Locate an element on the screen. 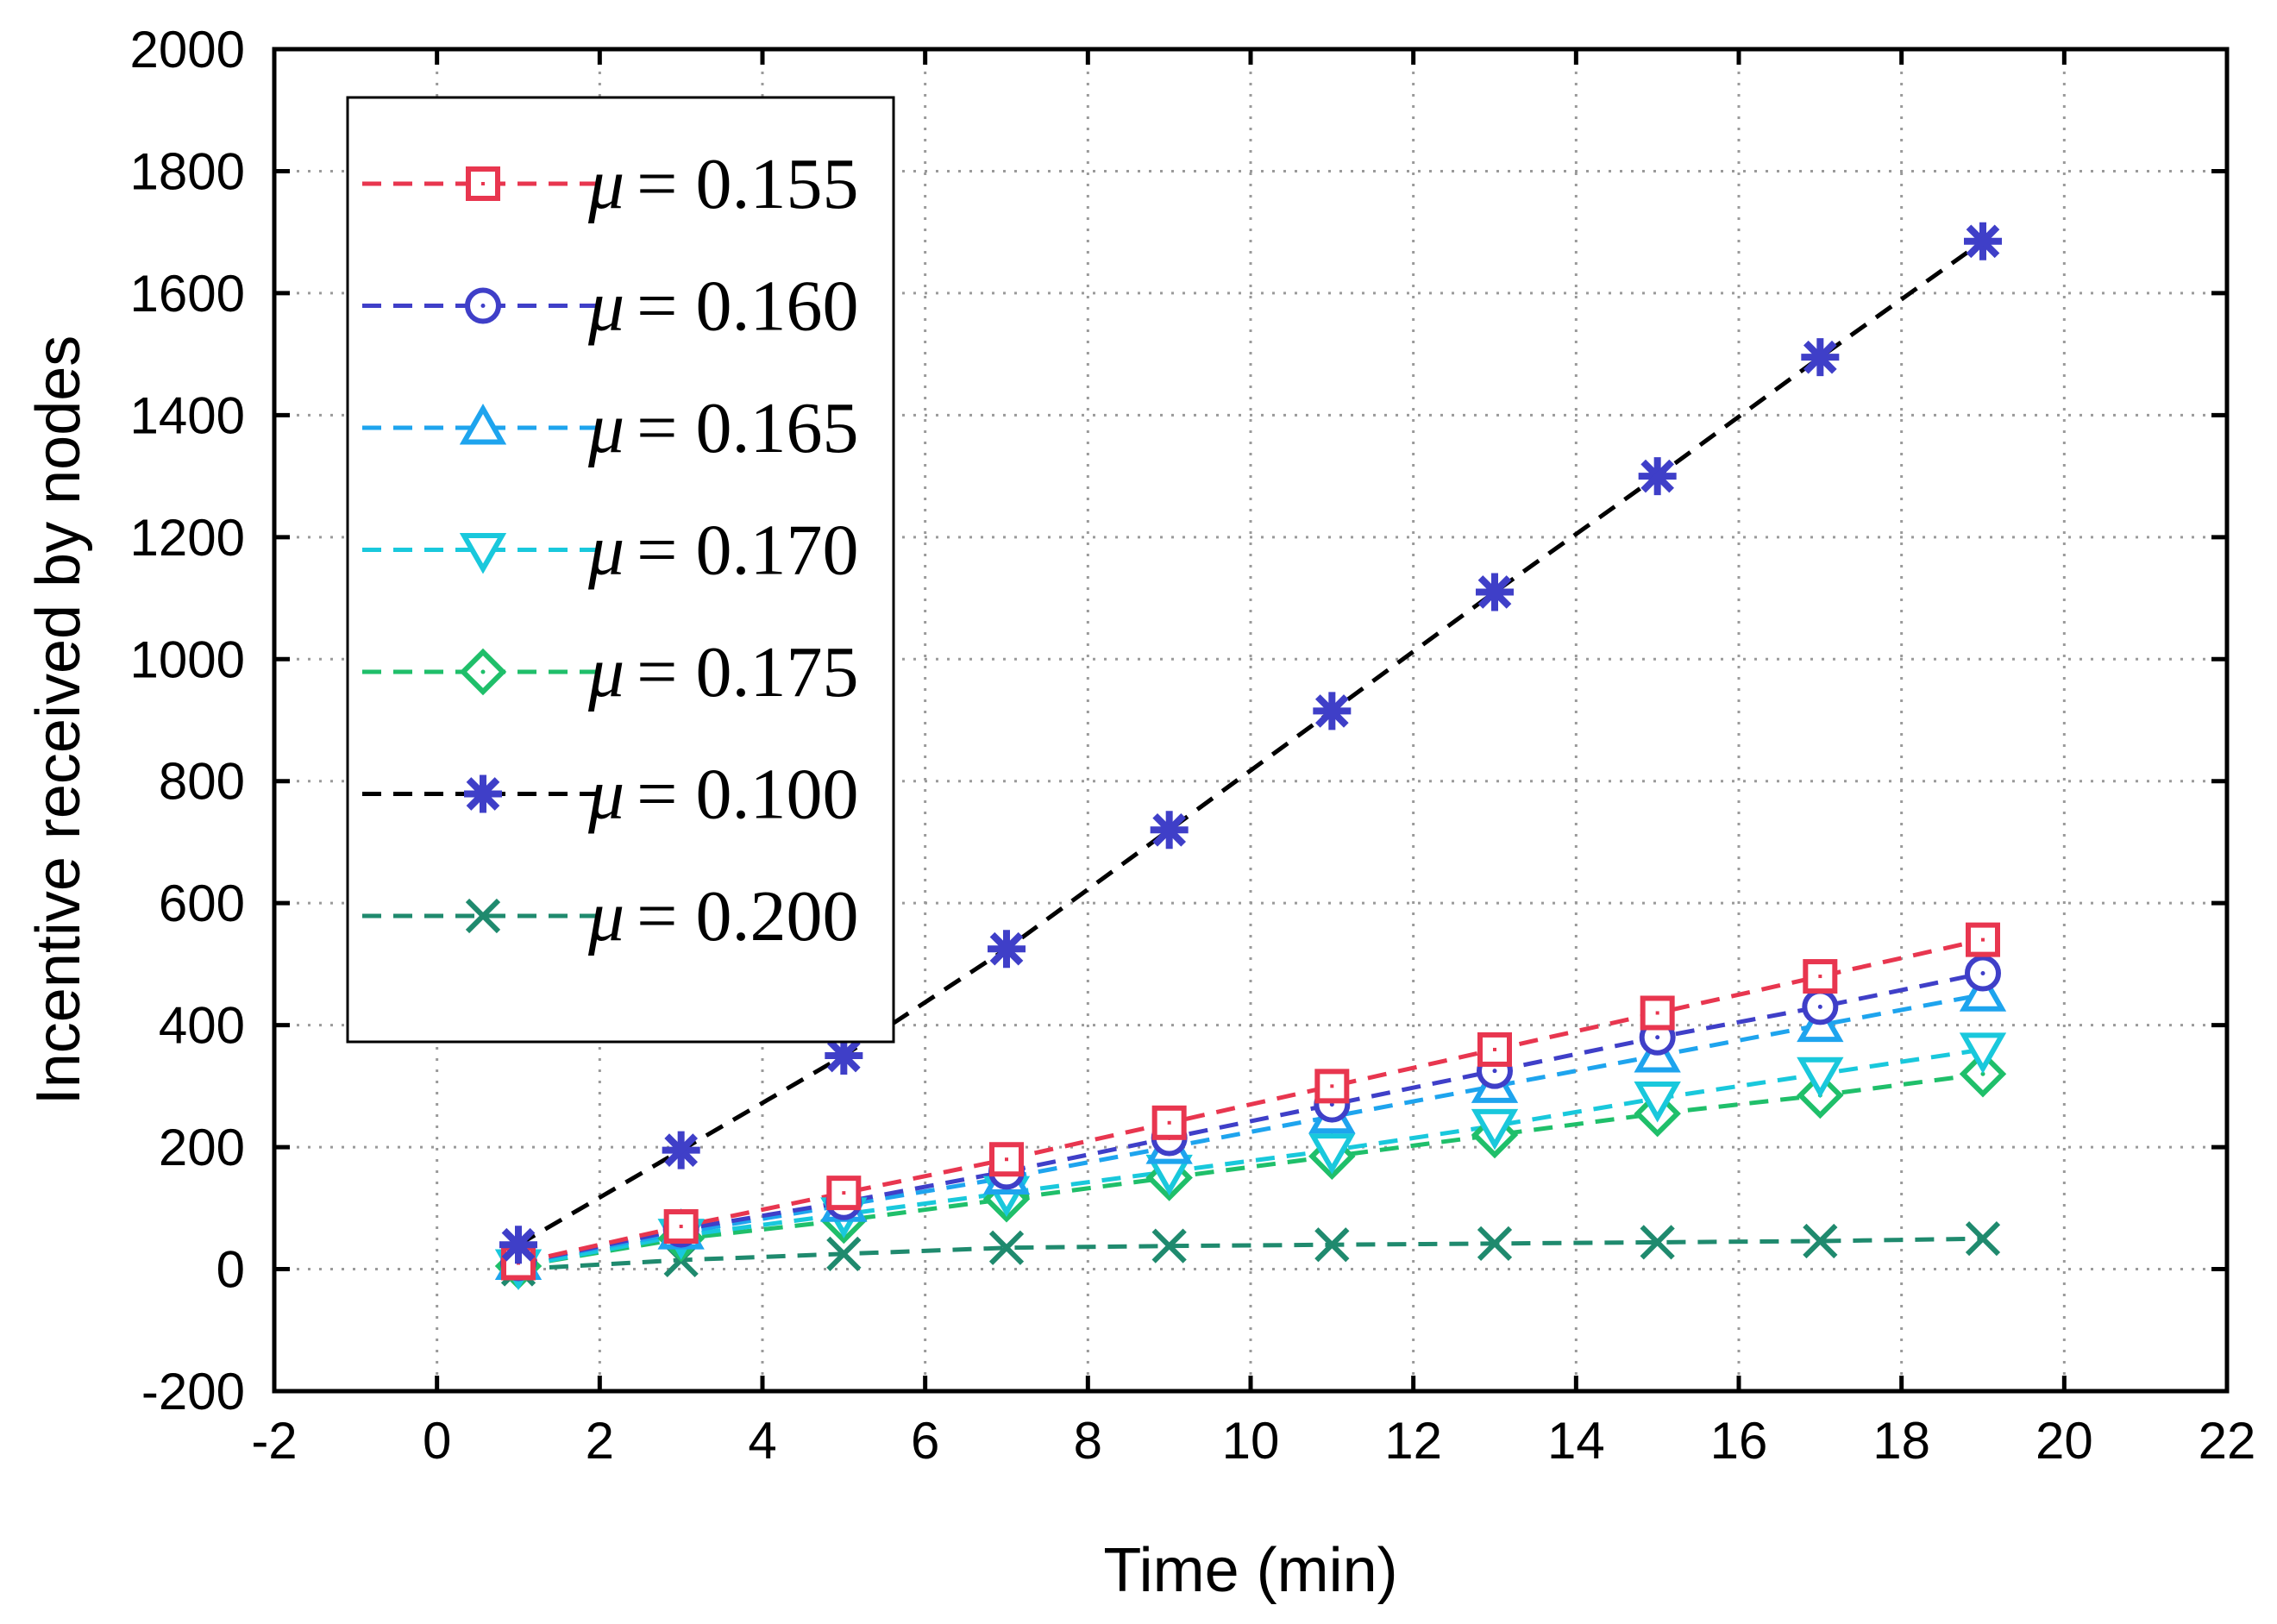 The image size is (2277, 1624). legend-item: μ = 0.175 is located at coordinates (610, 672).